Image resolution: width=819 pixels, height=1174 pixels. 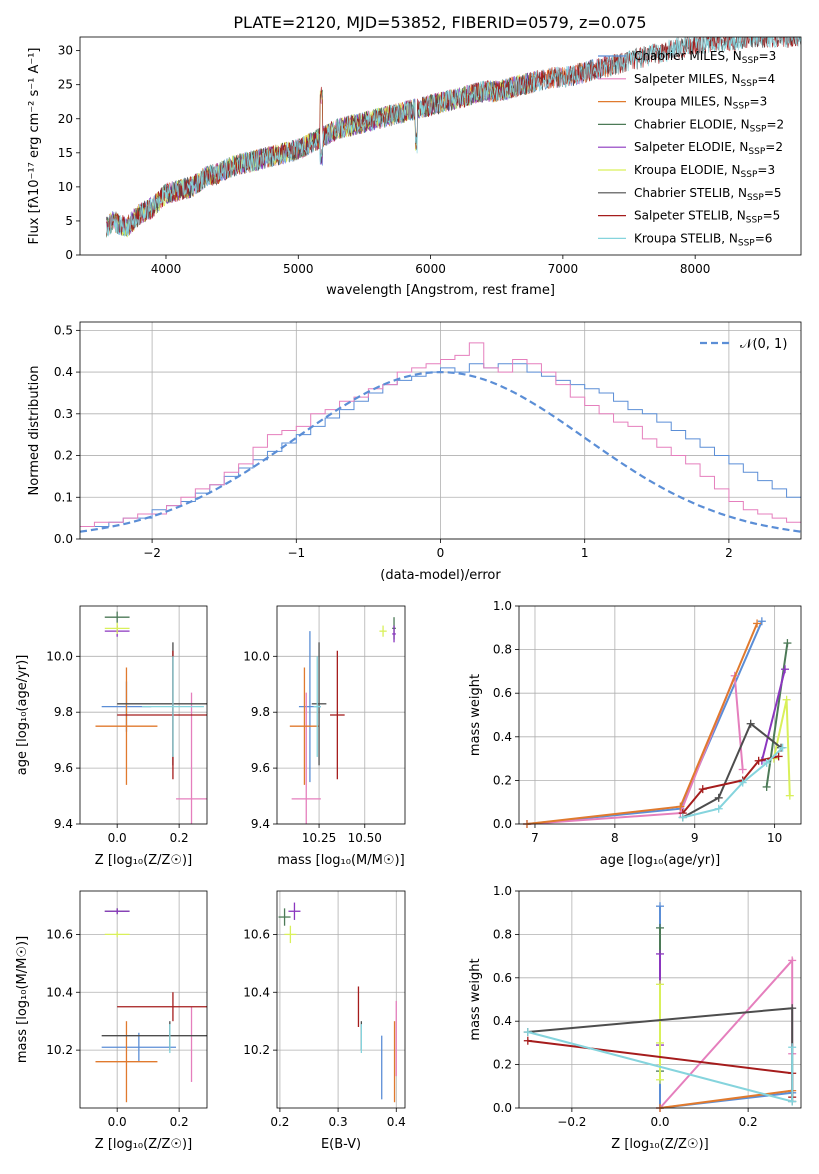 I want to click on x-tick-label: 10, so click(x=774, y=838).